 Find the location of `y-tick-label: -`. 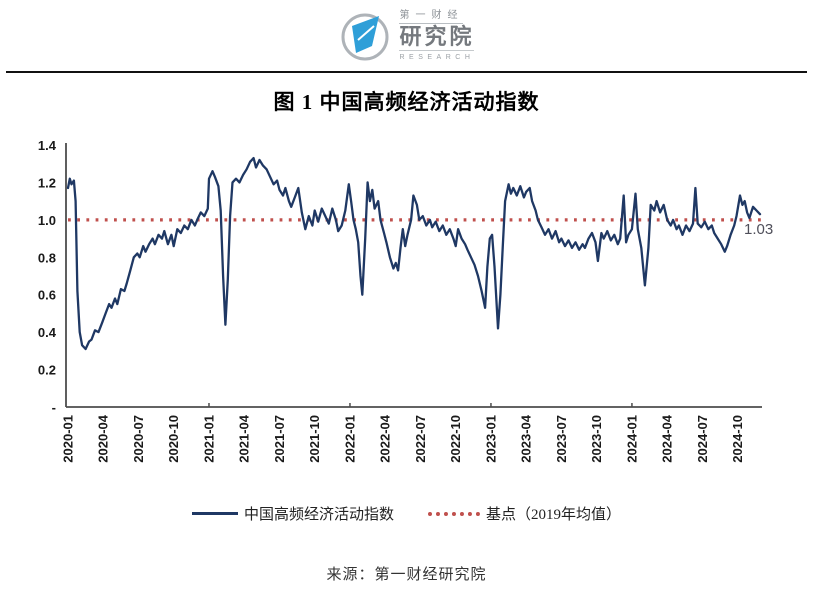

y-tick-label: - is located at coordinates (54, 407).